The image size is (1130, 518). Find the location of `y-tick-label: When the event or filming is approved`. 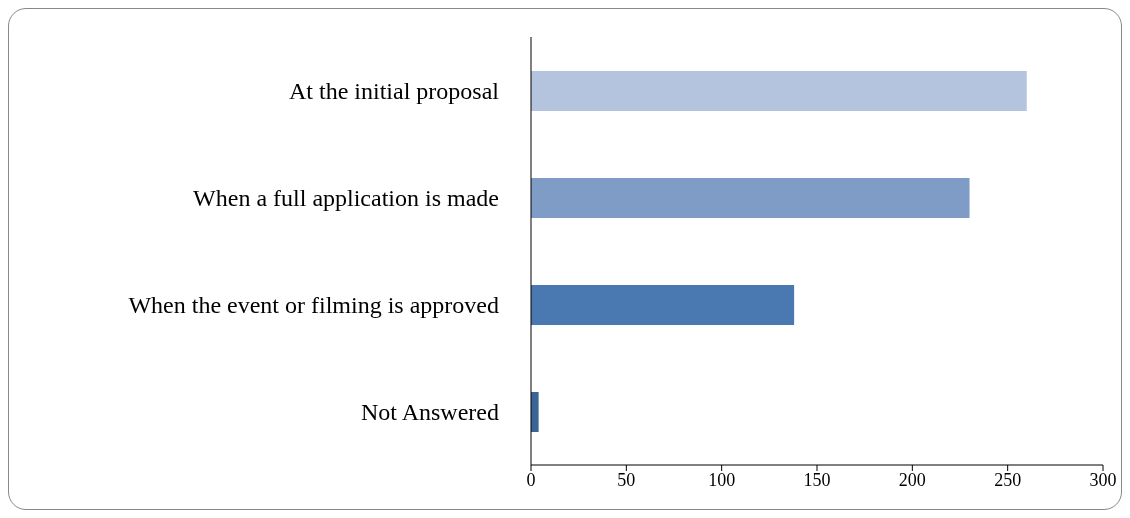

y-tick-label: When the event or filming is approved is located at coordinates (313, 305).